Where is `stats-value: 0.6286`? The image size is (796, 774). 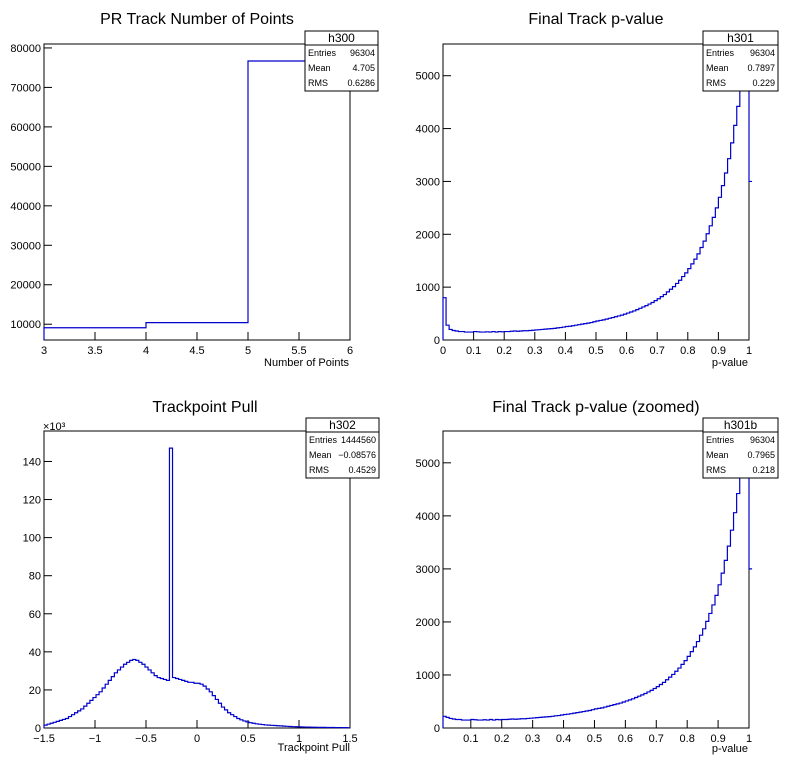 stats-value: 0.6286 is located at coordinates (361, 83).